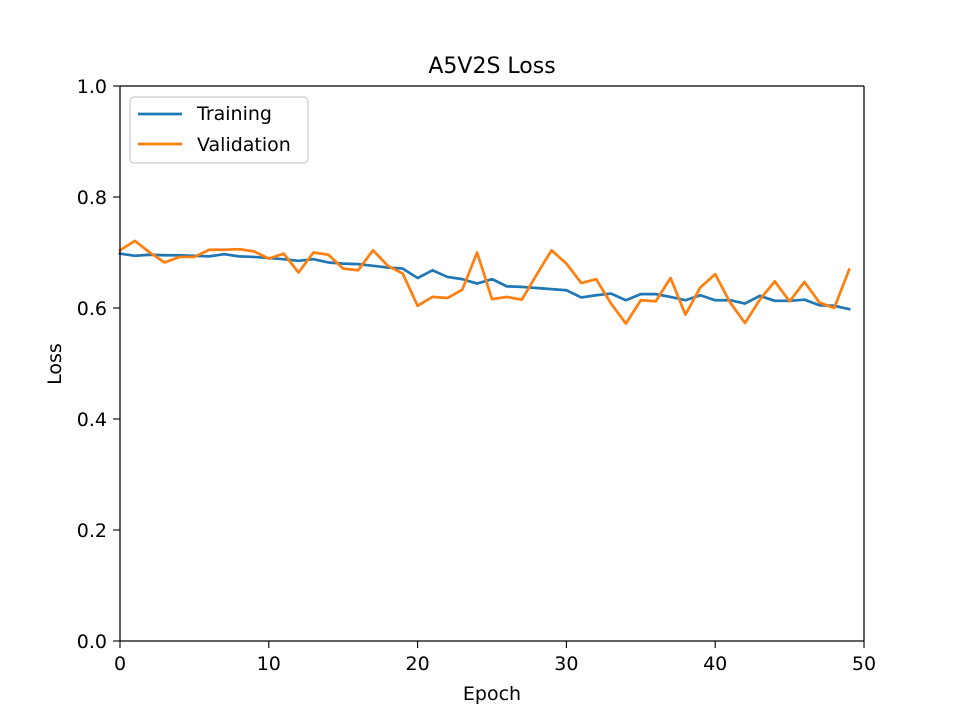  What do you see at coordinates (120, 664) in the screenshot?
I see `x-tick-label: 0` at bounding box center [120, 664].